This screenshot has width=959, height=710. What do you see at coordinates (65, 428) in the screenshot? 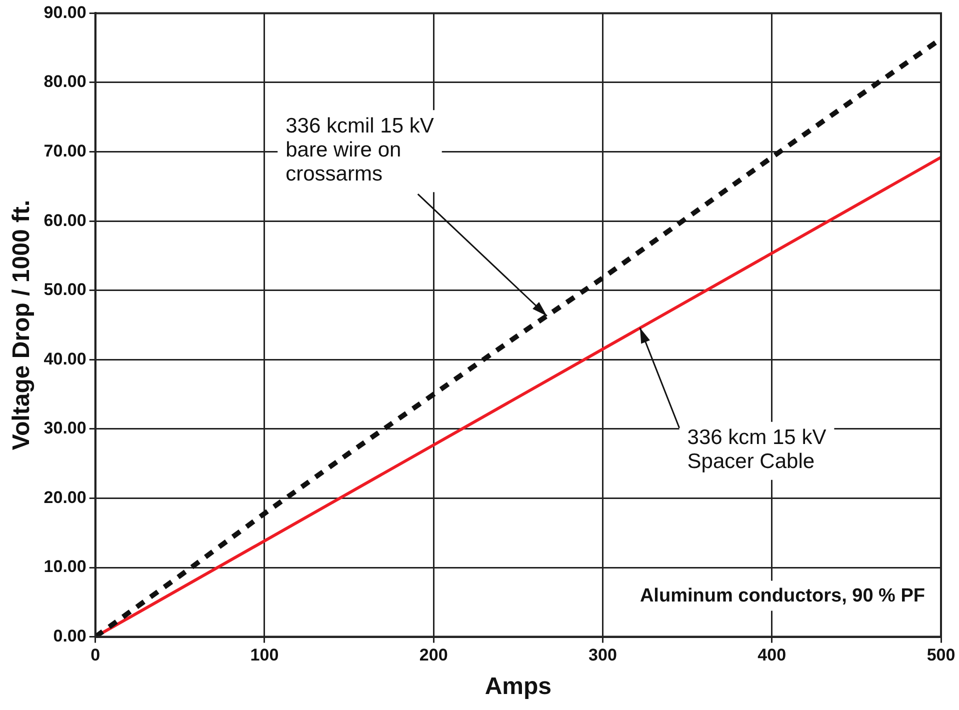
I see `y-tick-label: 30.00` at bounding box center [65, 428].